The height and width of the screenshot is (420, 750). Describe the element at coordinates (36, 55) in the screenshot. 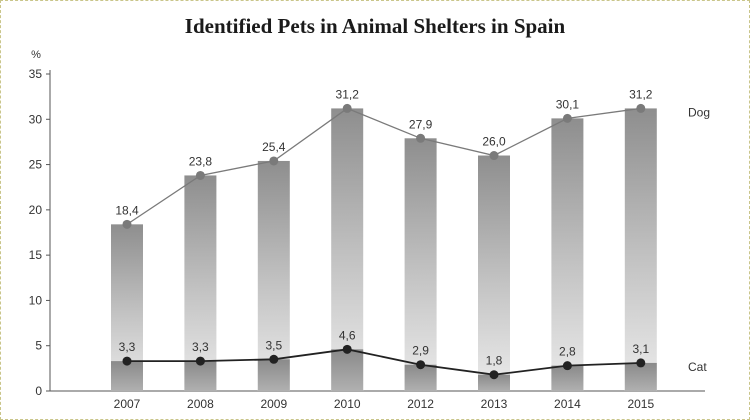

I see `y-axis-unit: %` at that location.